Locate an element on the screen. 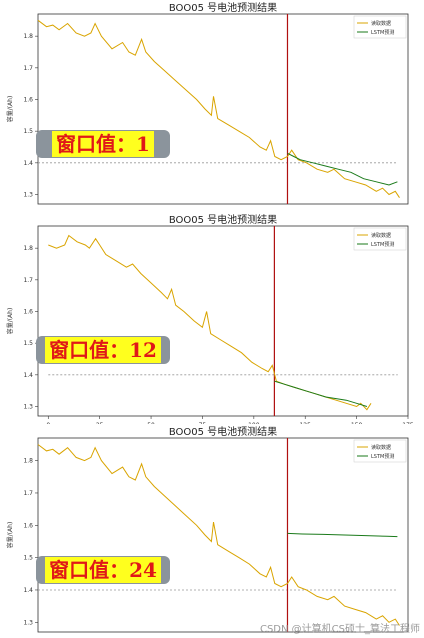 This screenshot has width=424, height=638. window-badge-2: 窗口值：12 is located at coordinates (103, 350).